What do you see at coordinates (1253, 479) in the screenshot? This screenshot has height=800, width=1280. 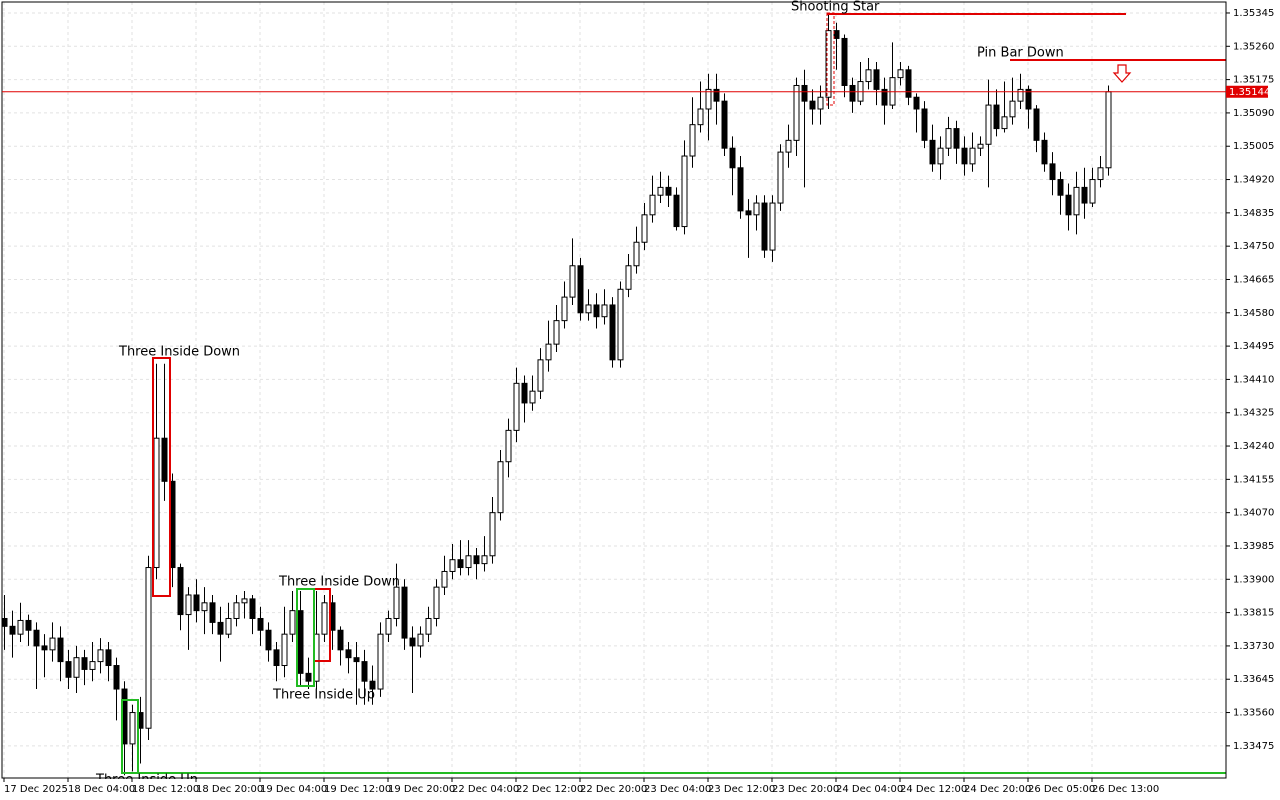 I see `y-tick-label: 1.34155` at bounding box center [1253, 479].